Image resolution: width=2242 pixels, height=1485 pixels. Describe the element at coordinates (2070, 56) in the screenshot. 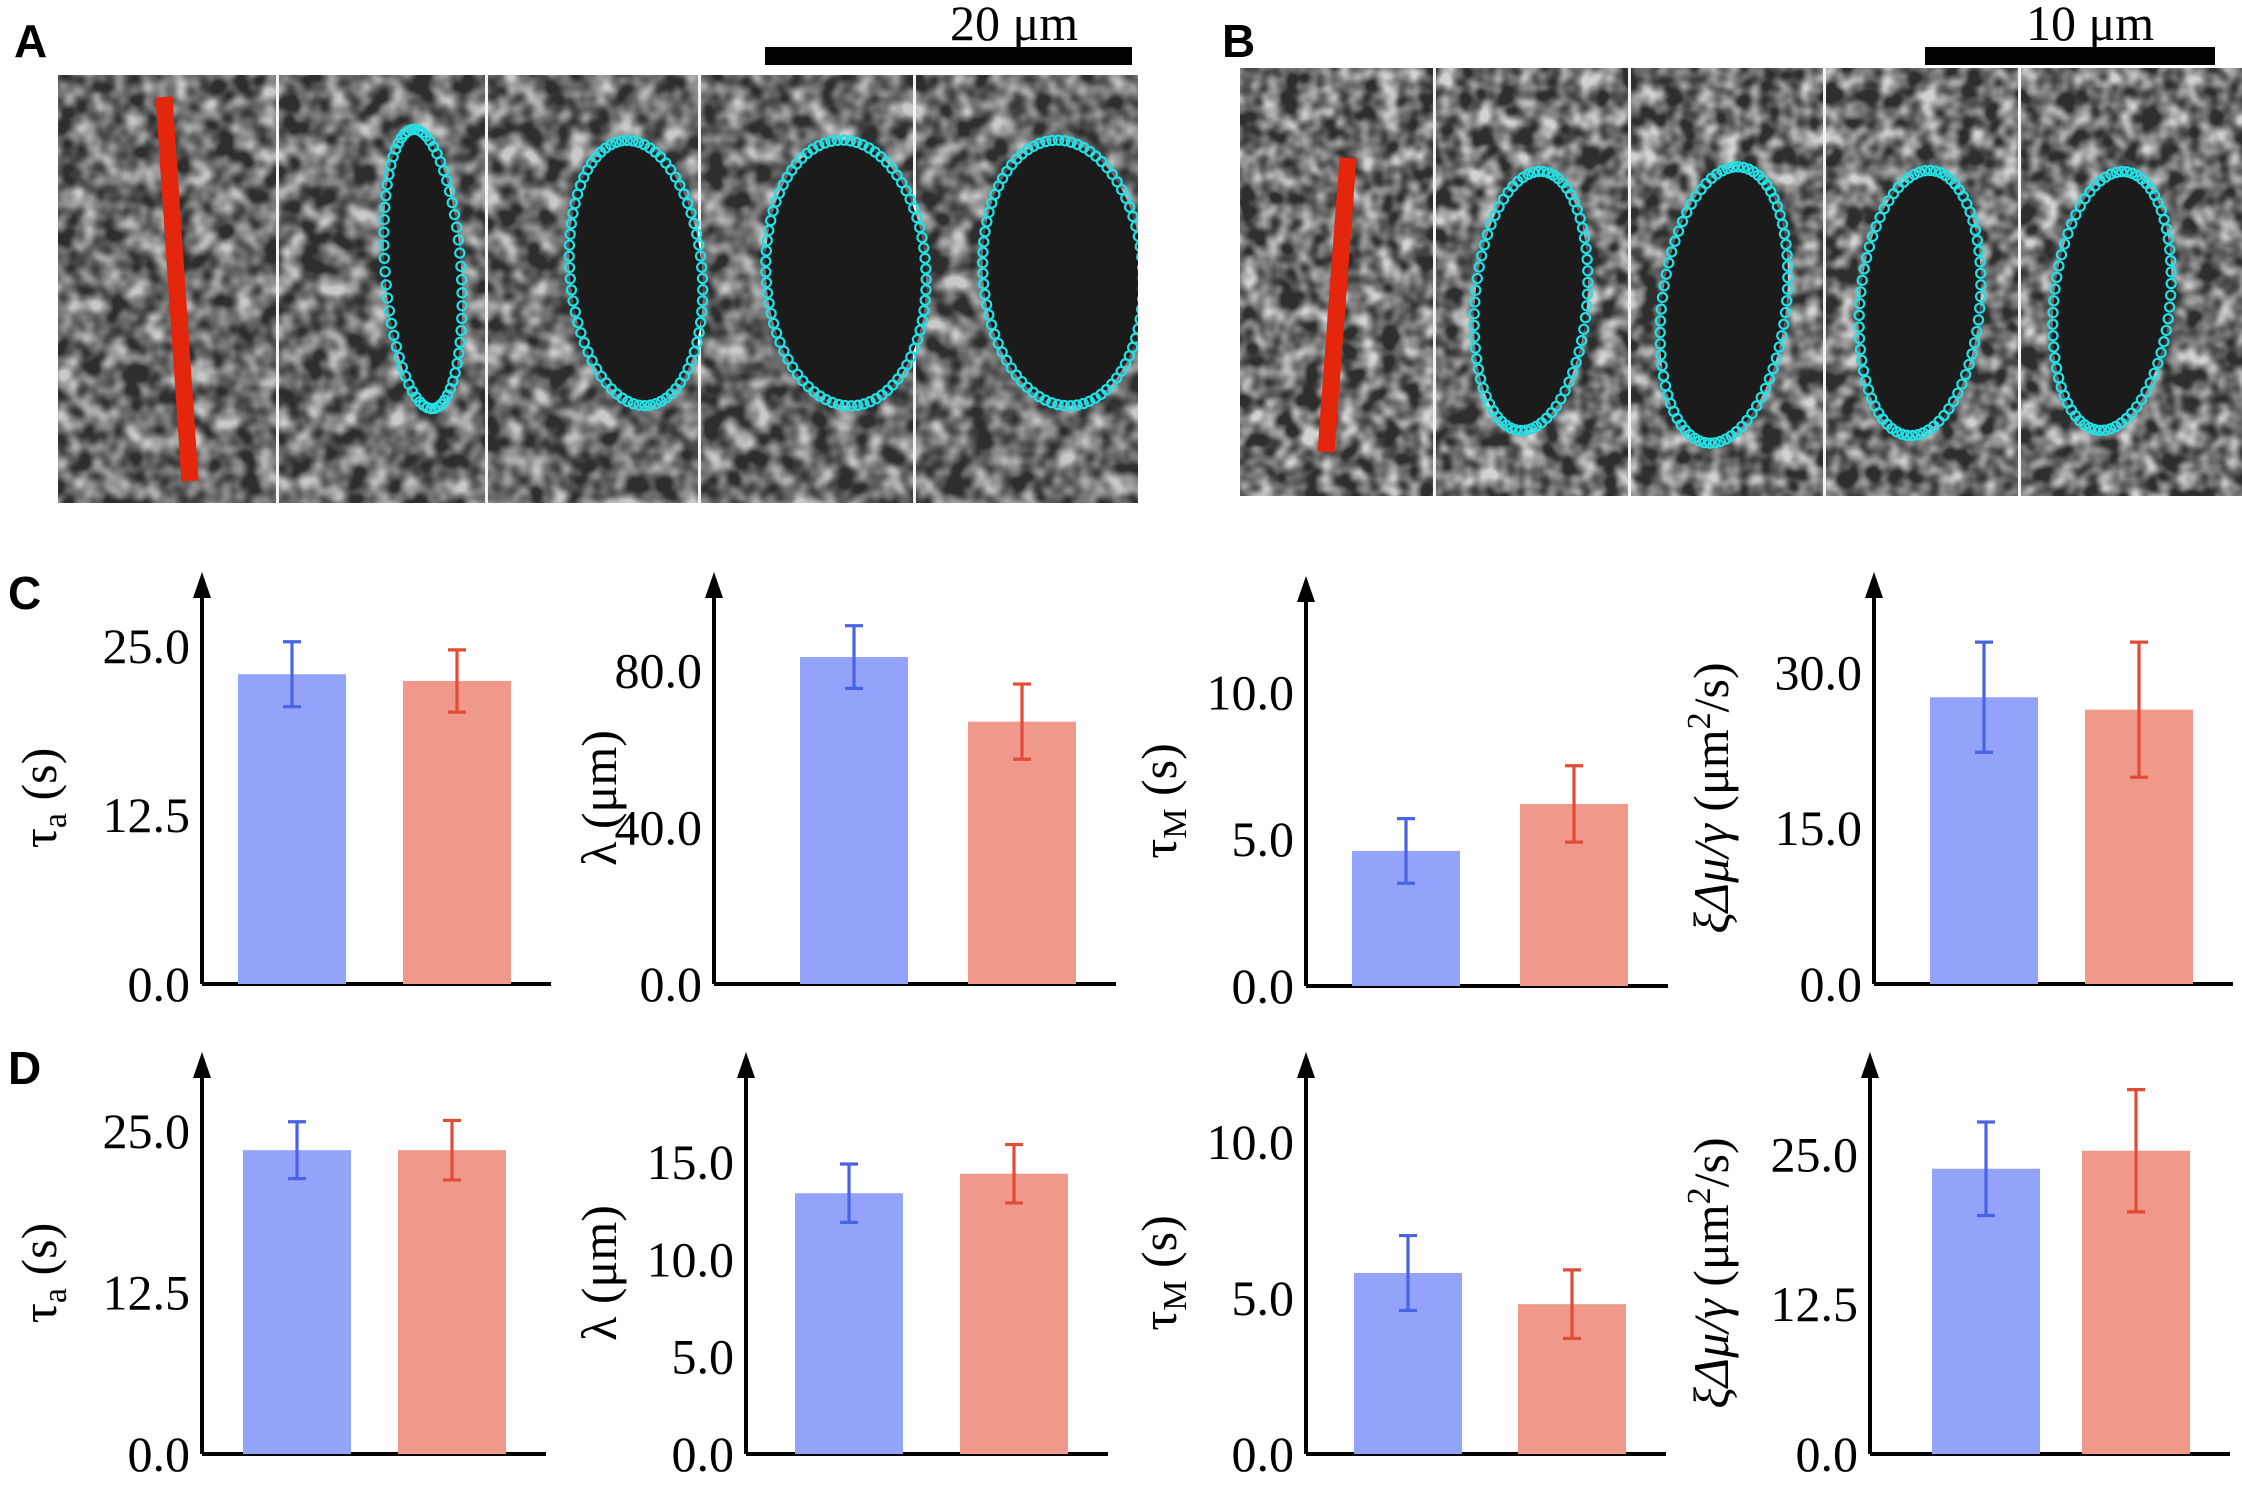

I see `scalebar-b` at that location.